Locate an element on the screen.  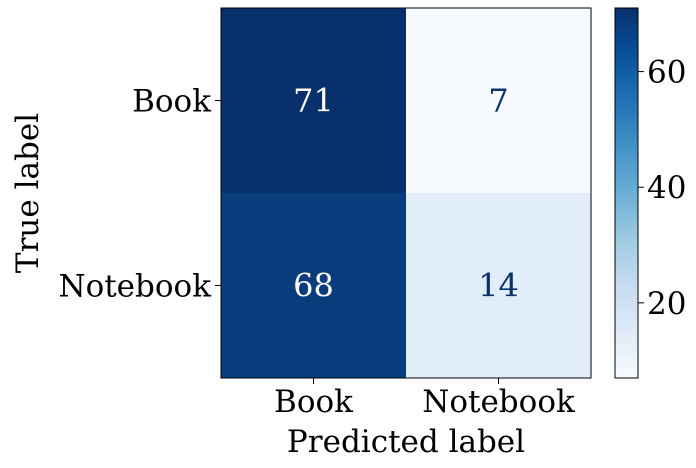
cell-value-label: 7 is located at coordinates (498, 101).